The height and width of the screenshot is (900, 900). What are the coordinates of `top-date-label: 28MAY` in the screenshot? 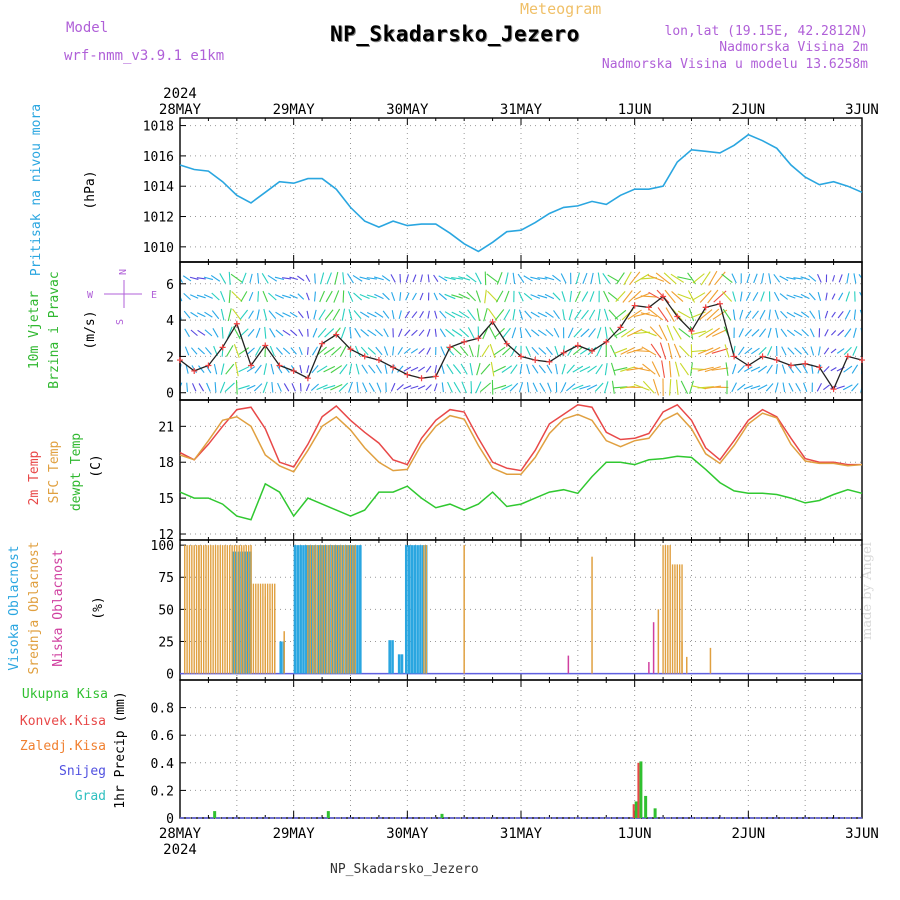 It's located at (180, 110).